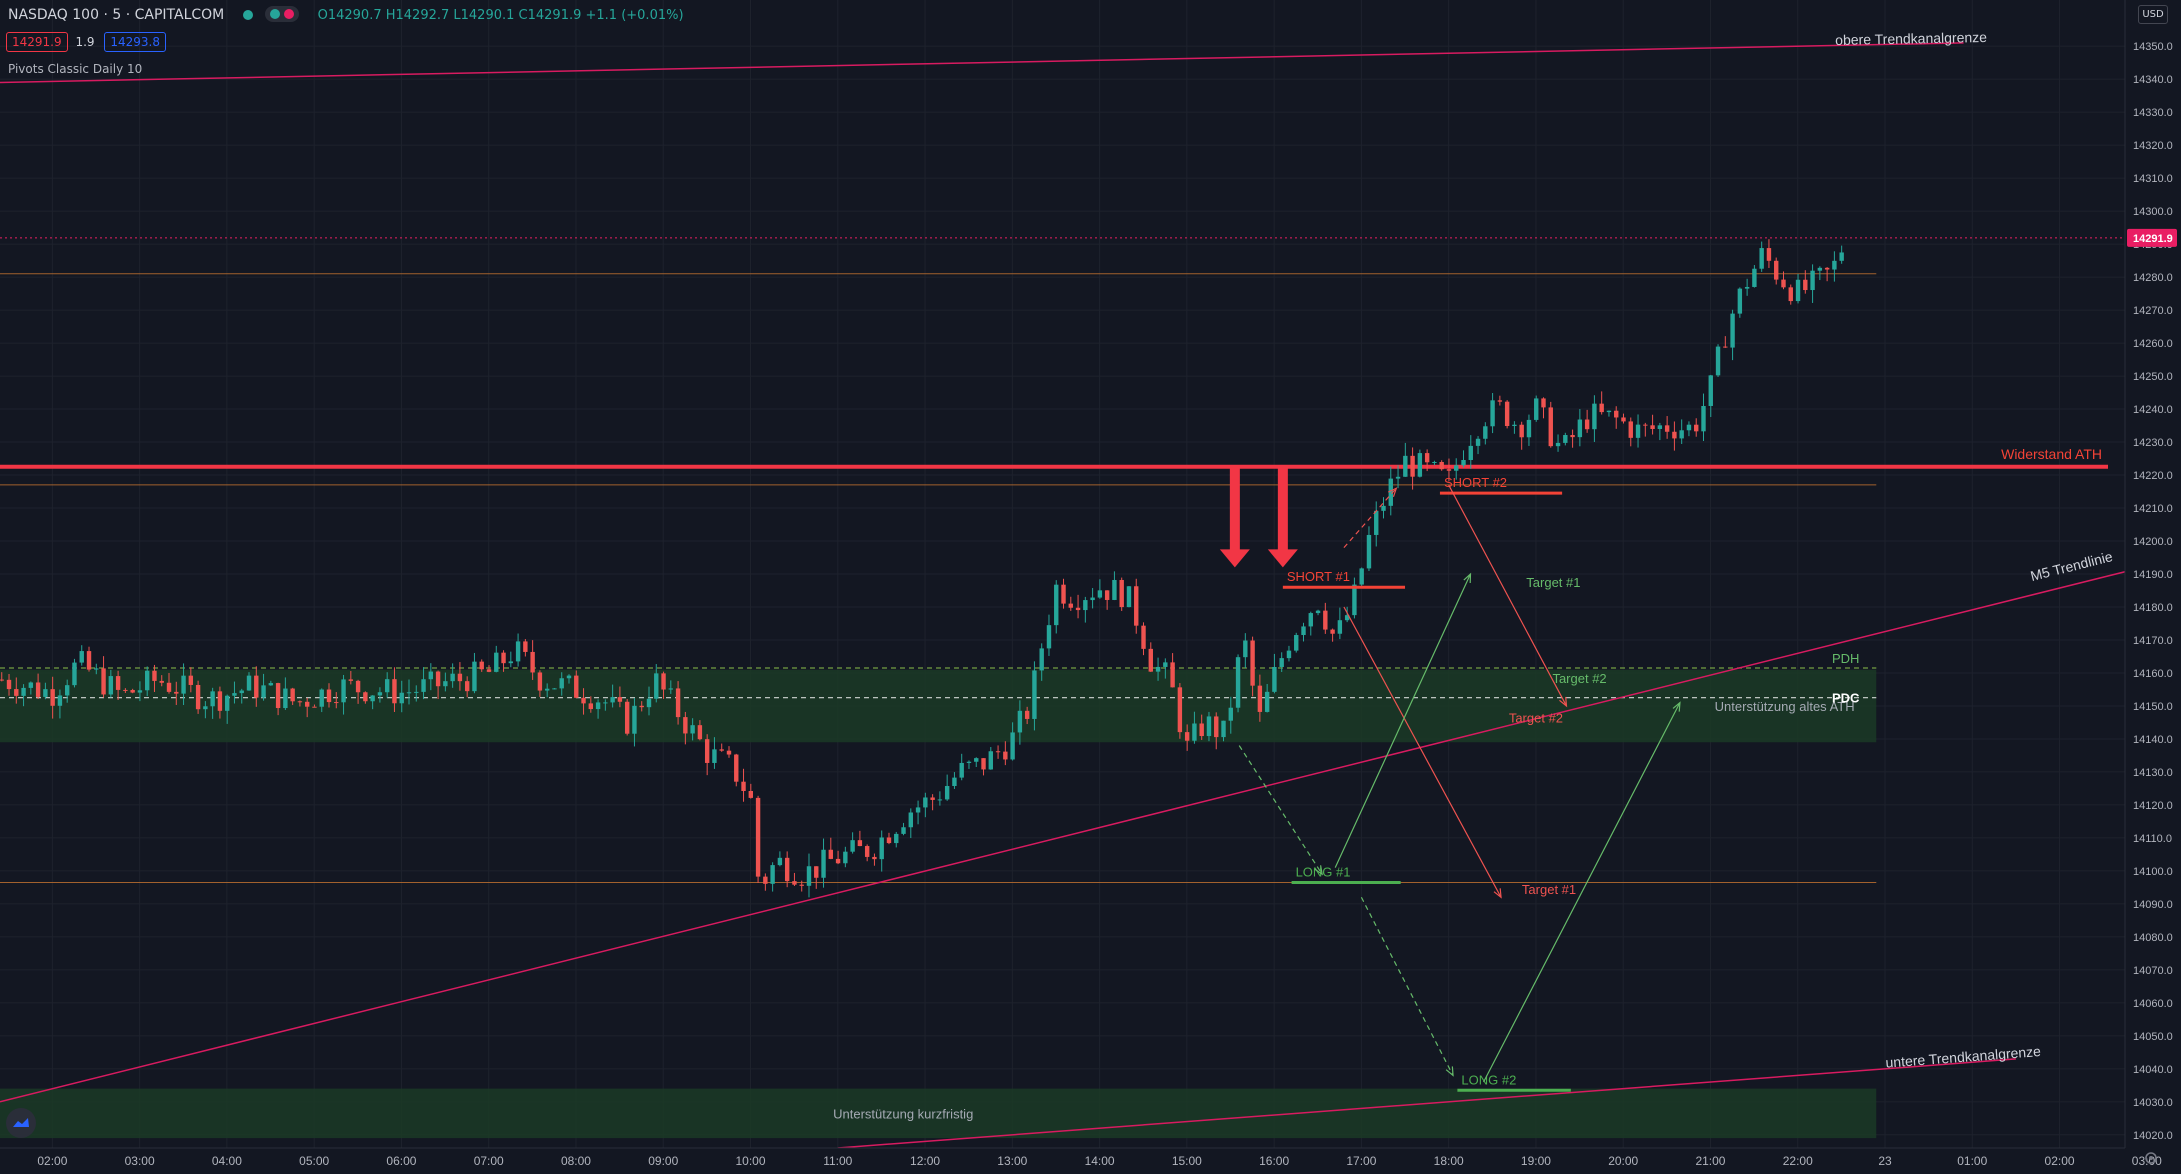  What do you see at coordinates (1187, 1161) in the screenshot?
I see `x-tick-label: 15:00` at bounding box center [1187, 1161].